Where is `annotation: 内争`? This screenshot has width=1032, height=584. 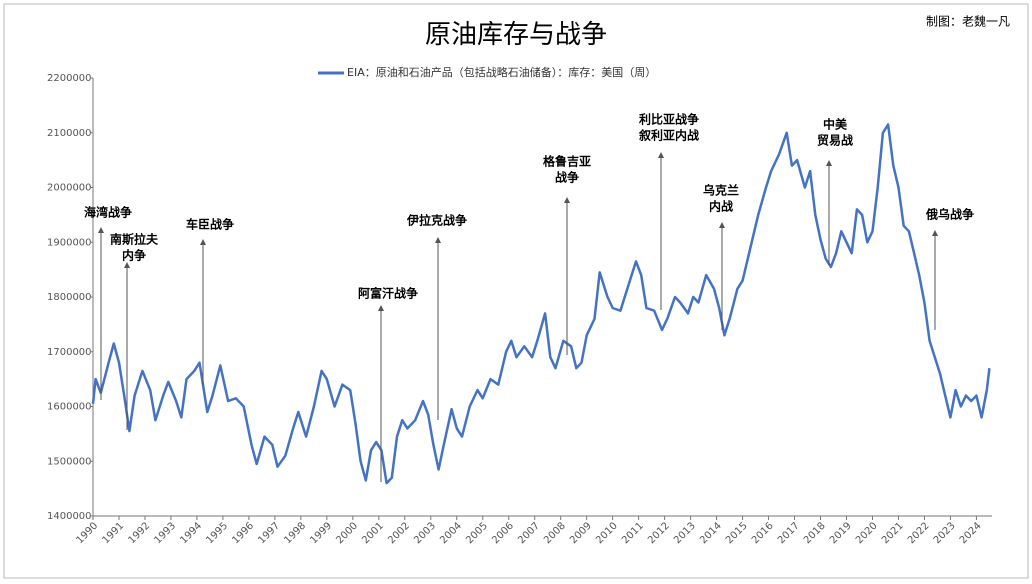 annotation: 内争 is located at coordinates (134, 255).